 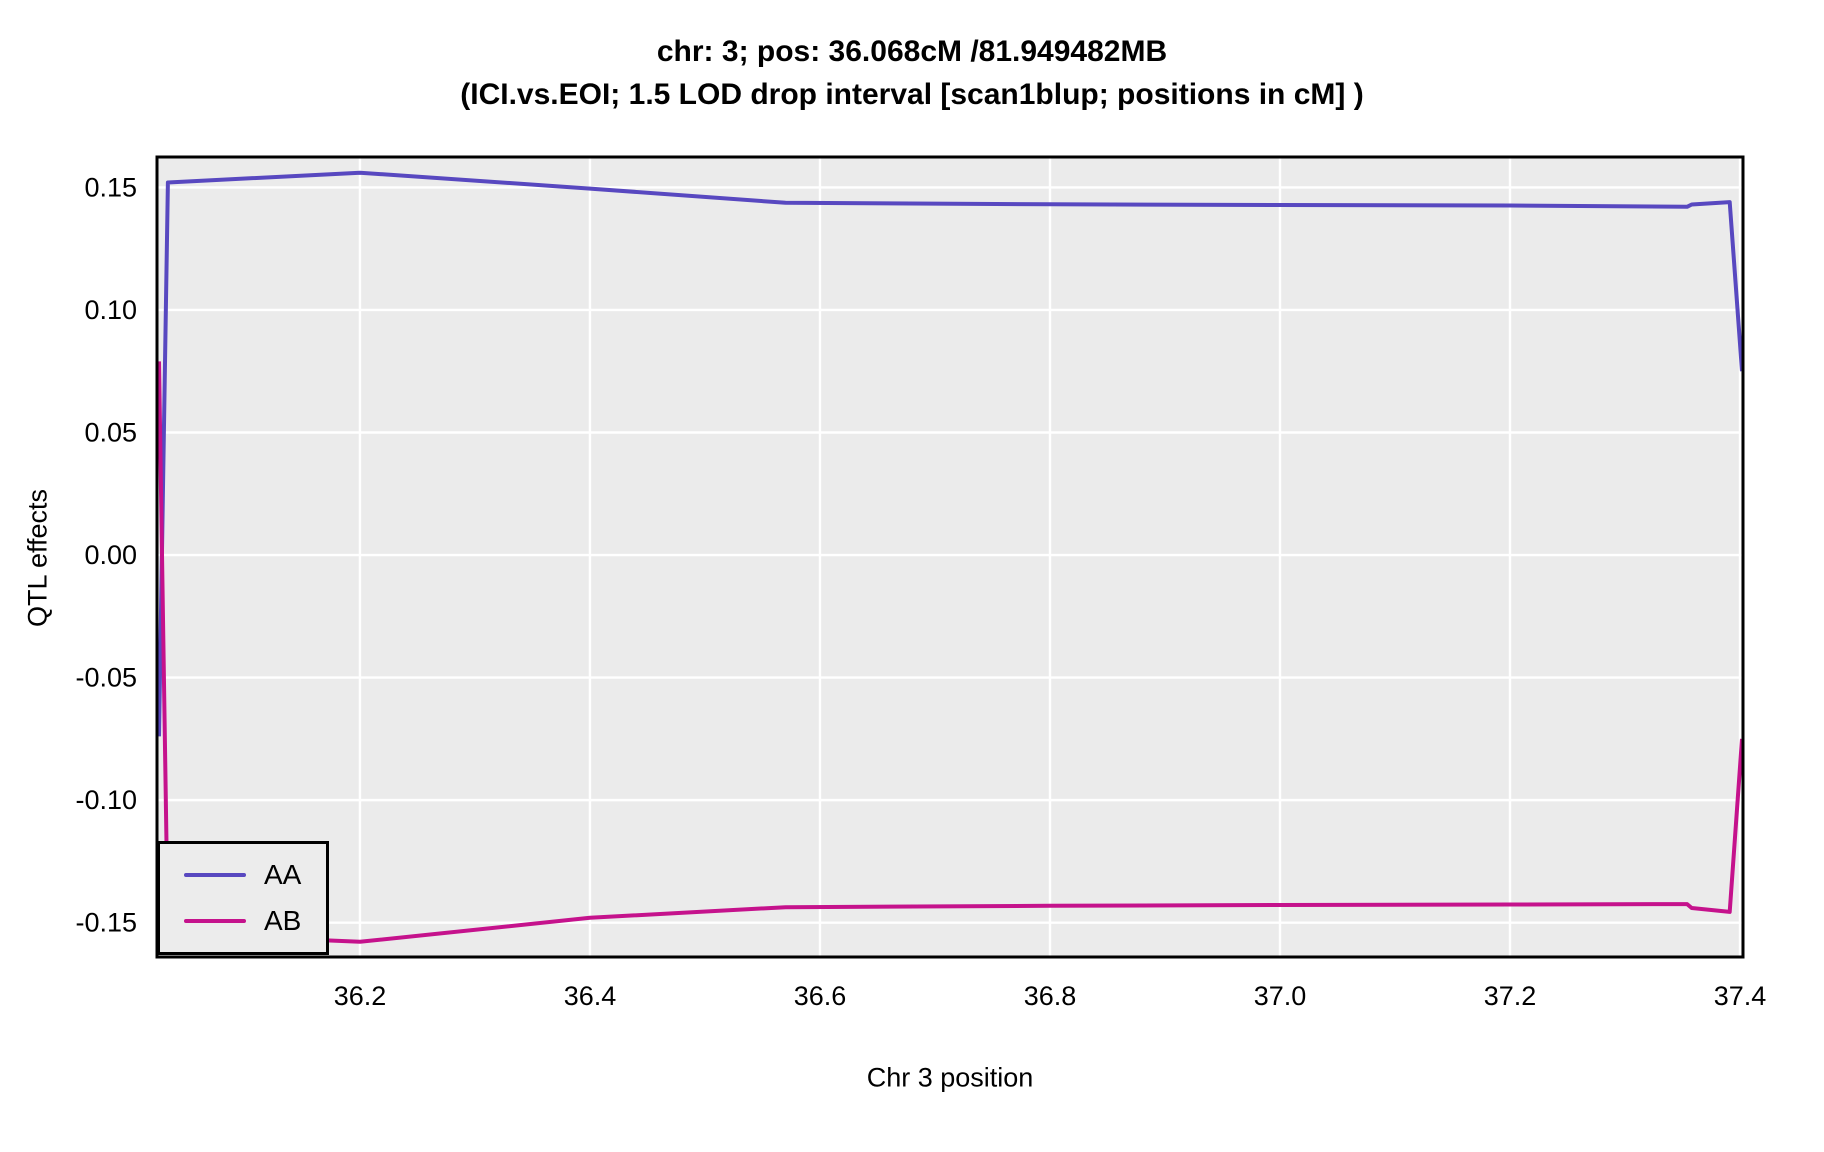 I want to click on x-axis-title: Chr 3 position, so click(x=950, y=1077).